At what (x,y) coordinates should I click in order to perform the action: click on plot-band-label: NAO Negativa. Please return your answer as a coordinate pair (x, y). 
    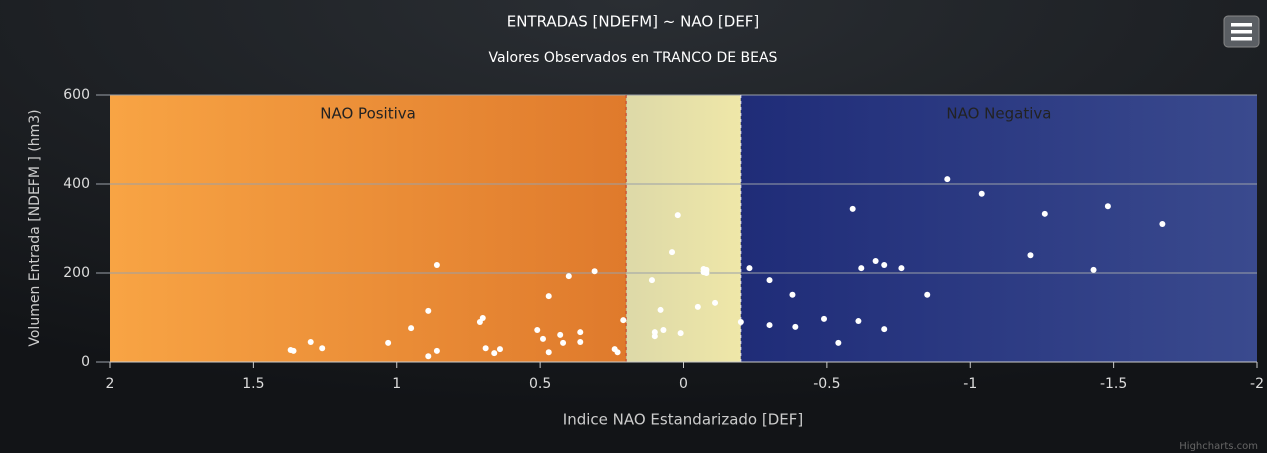
    Looking at the image, I should click on (998, 114).